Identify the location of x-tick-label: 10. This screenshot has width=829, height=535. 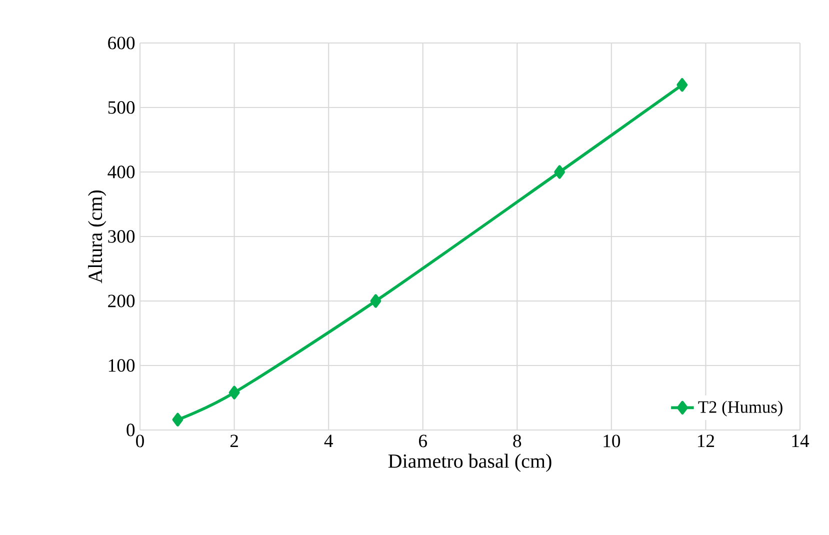
(612, 441).